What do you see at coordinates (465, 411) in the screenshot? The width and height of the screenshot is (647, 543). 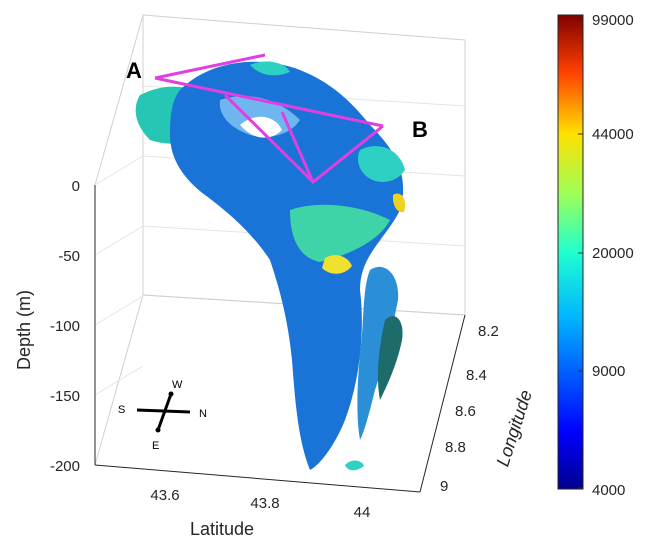 I see `y-tick: 8.6` at bounding box center [465, 411].